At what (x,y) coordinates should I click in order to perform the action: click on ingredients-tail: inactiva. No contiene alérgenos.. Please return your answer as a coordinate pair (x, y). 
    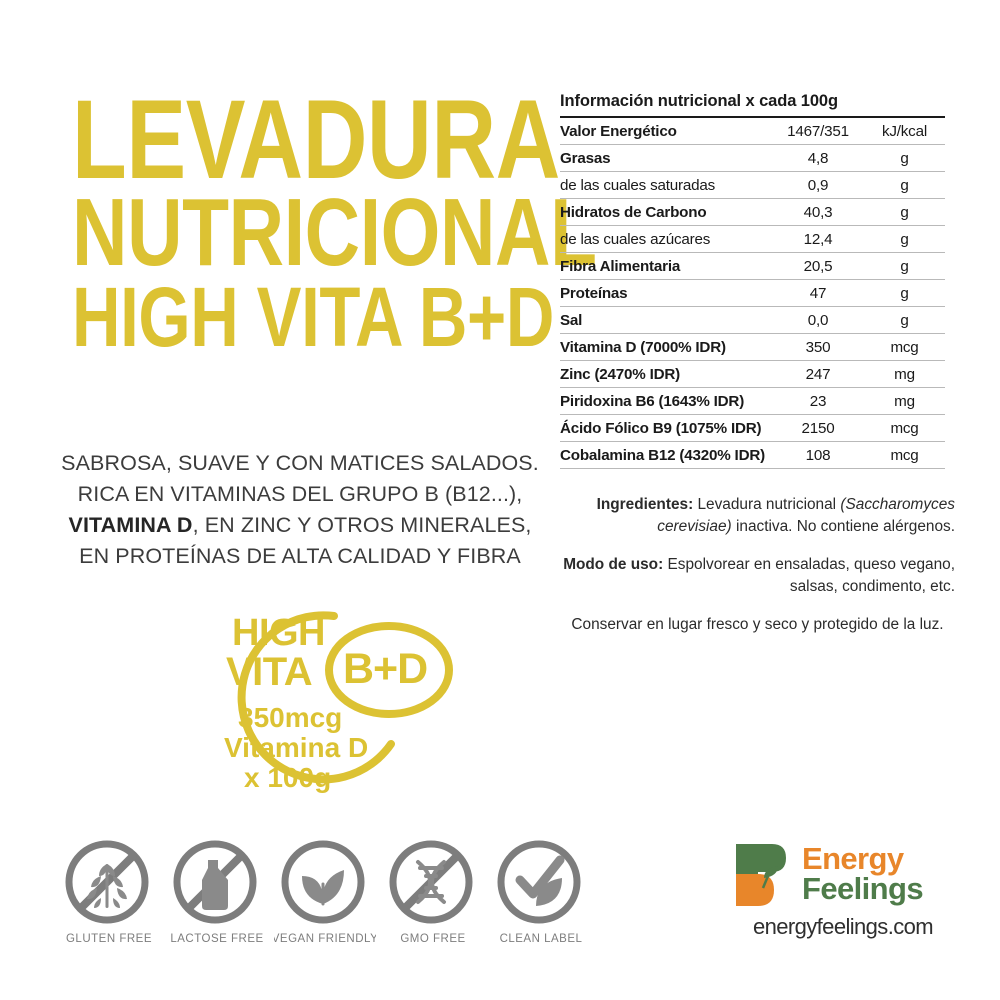
    Looking at the image, I should click on (843, 526).